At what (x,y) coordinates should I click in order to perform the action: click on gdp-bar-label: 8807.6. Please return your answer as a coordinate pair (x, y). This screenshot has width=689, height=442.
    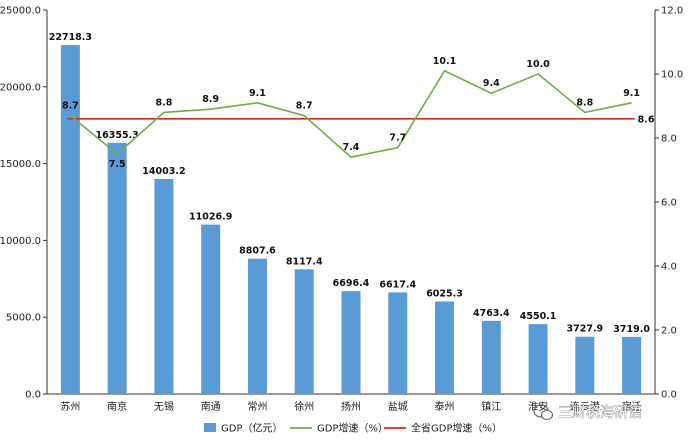
    Looking at the image, I should click on (257, 251).